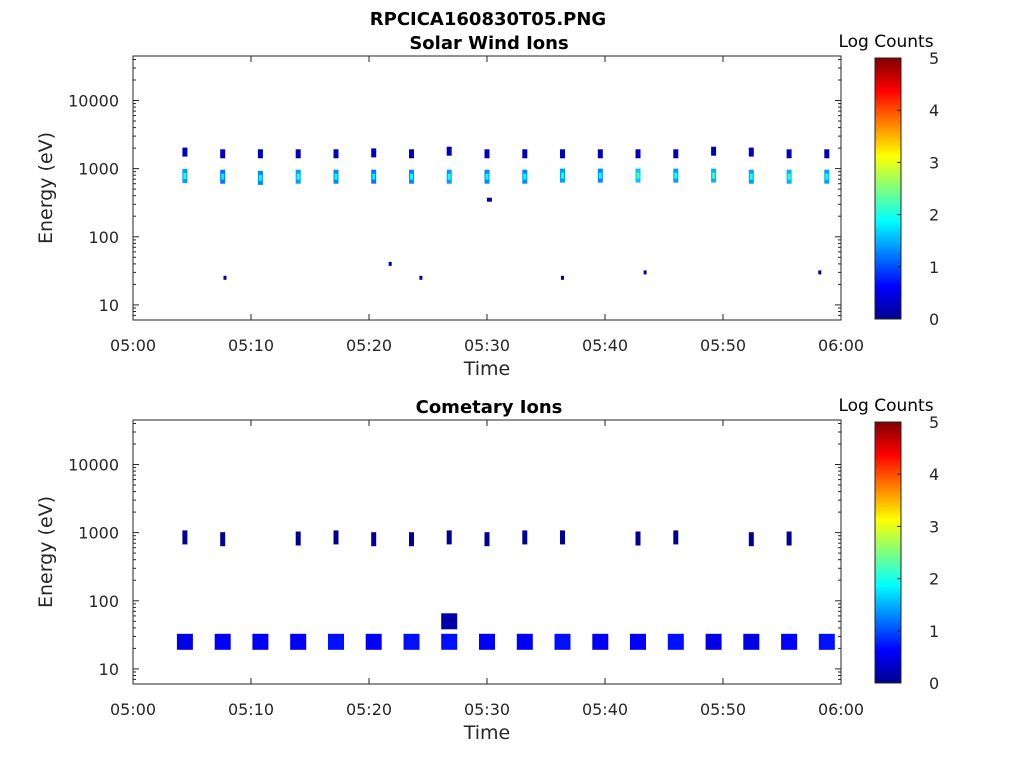 The image size is (1024, 768). Describe the element at coordinates (487, 733) in the screenshot. I see `x-axis-label: Time` at that location.